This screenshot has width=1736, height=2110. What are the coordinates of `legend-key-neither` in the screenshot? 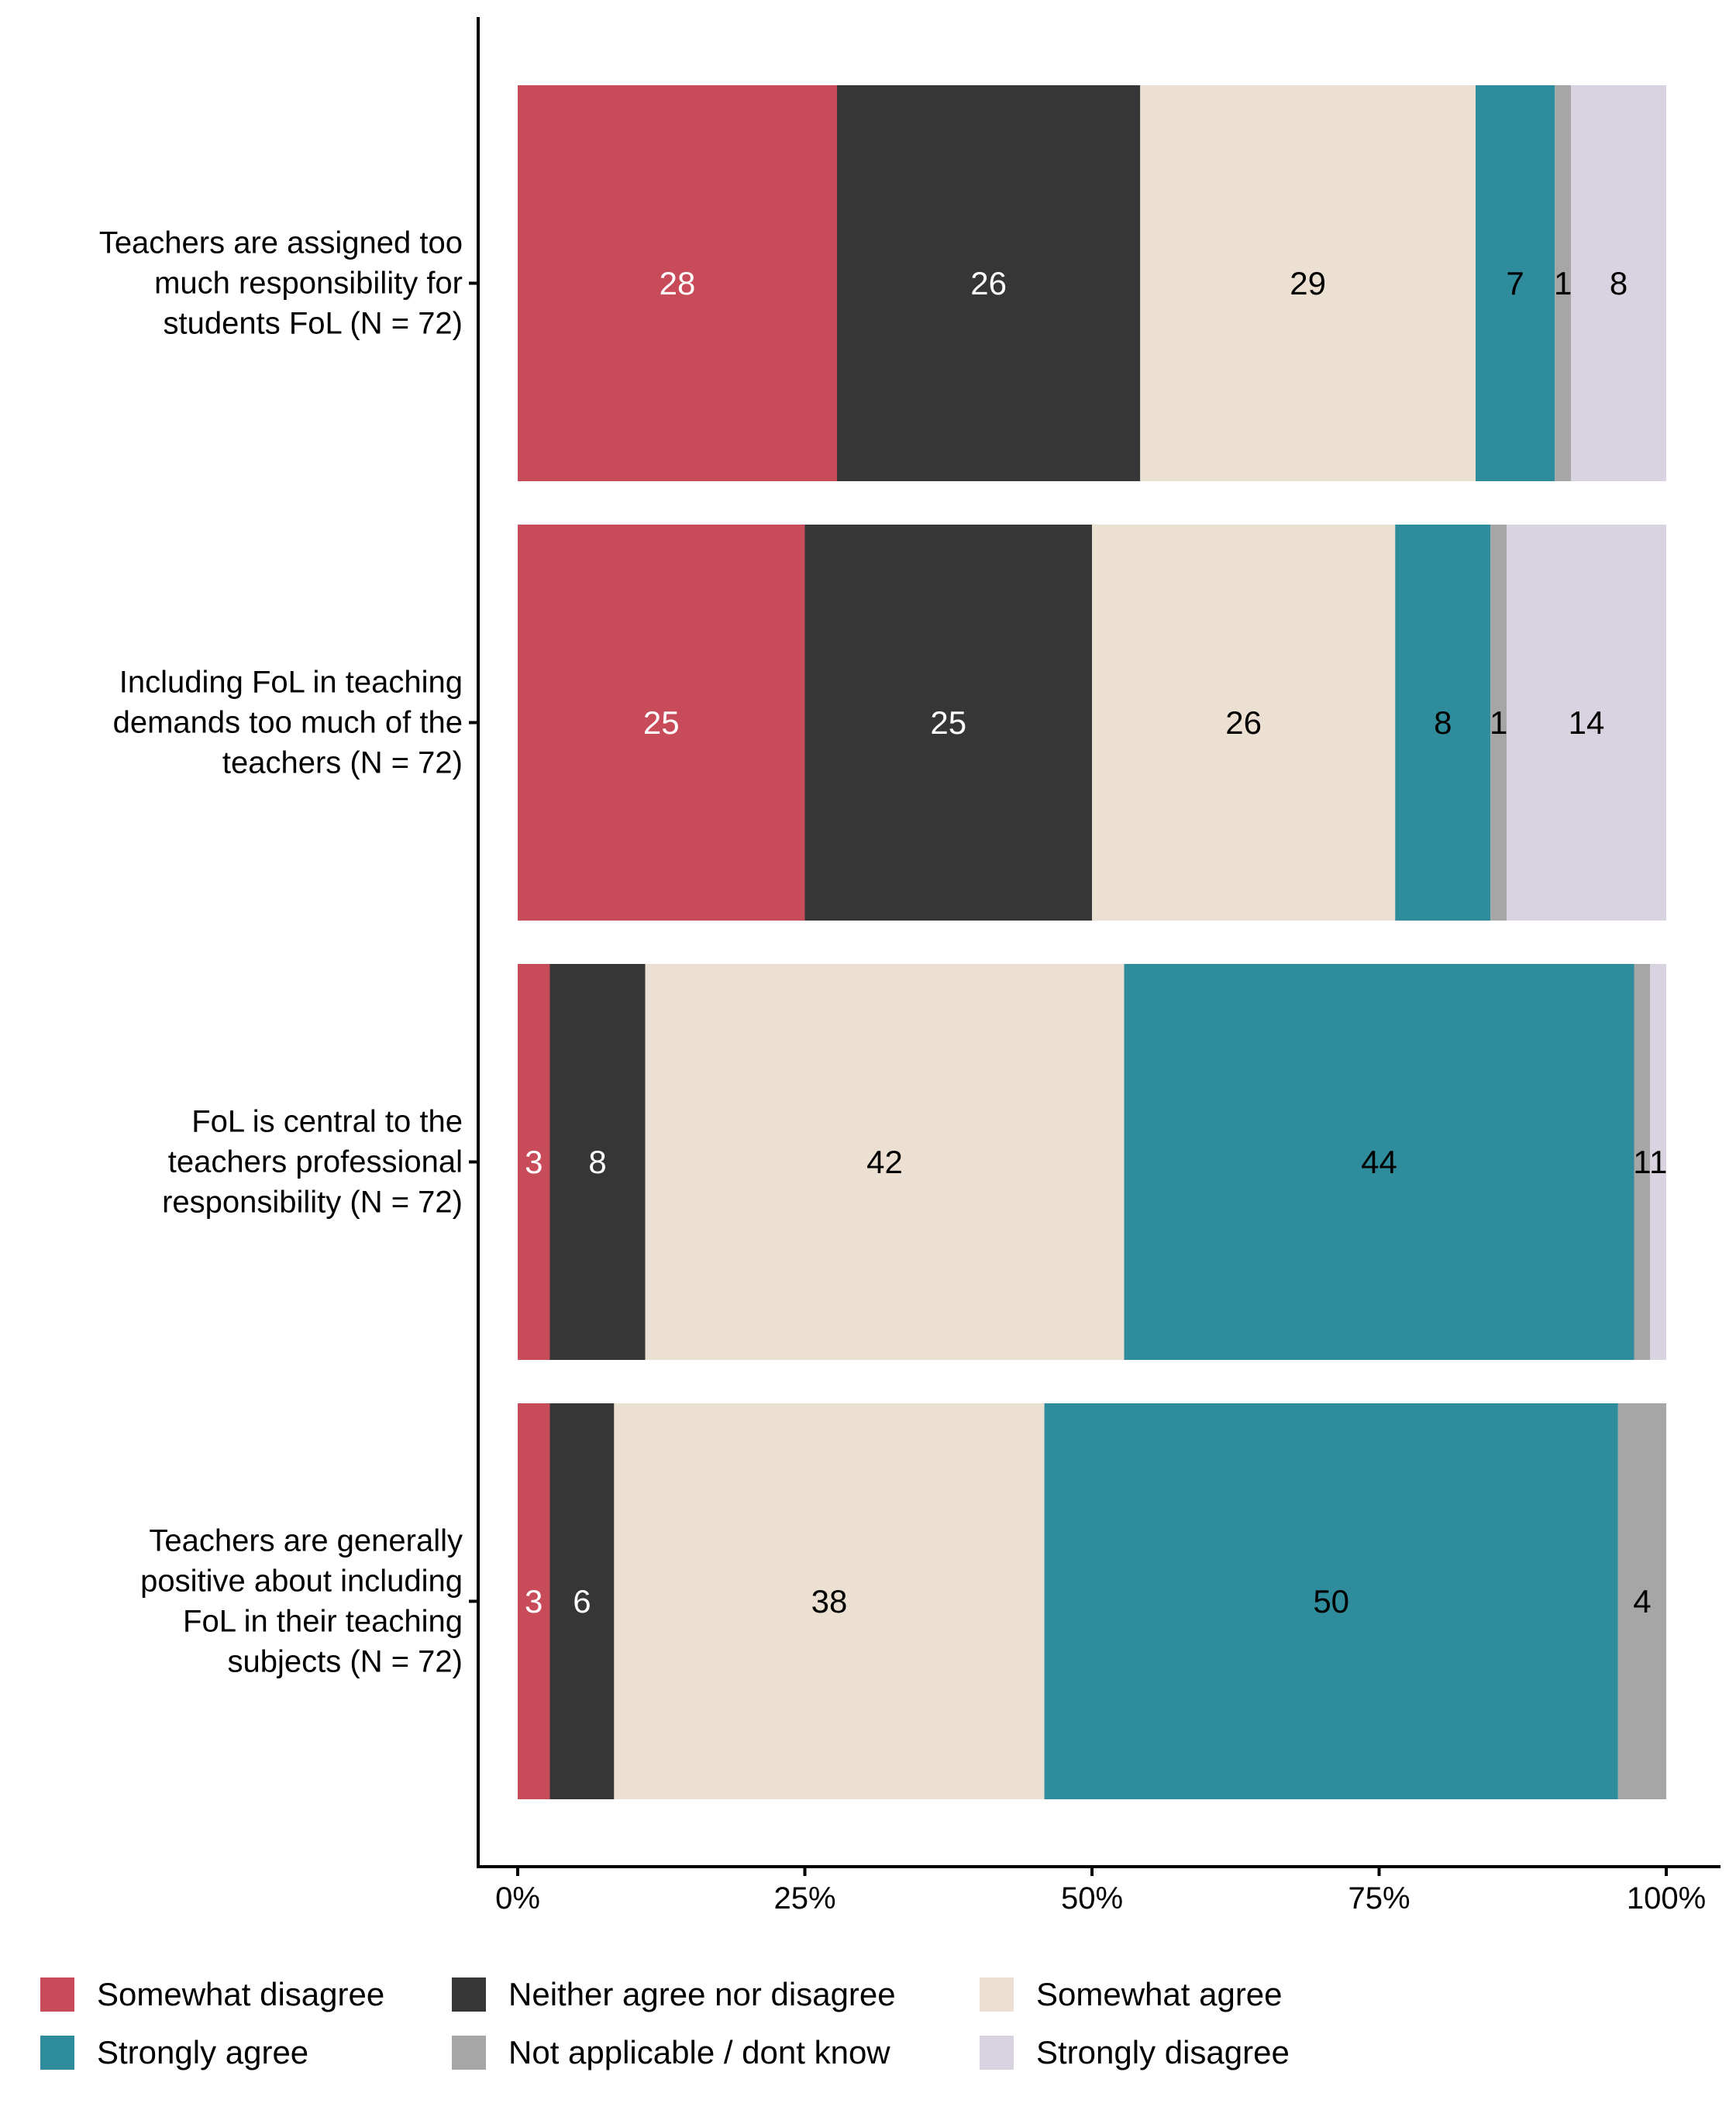 It's located at (469, 1994).